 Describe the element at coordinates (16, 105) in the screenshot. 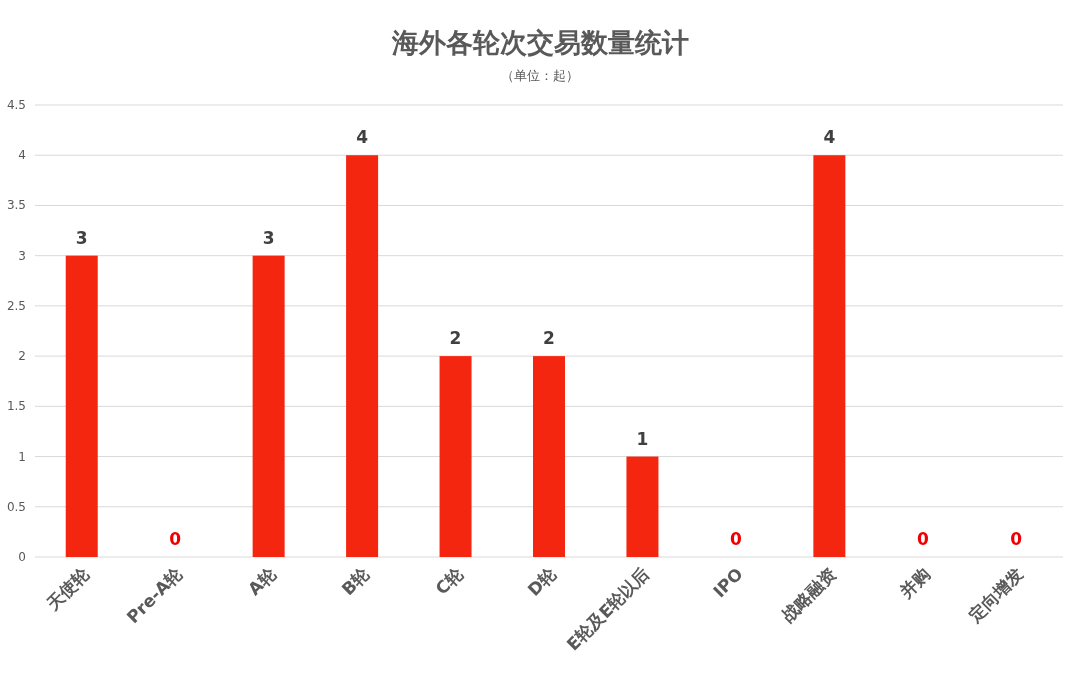

I see `y-tick-label: 4.5` at that location.